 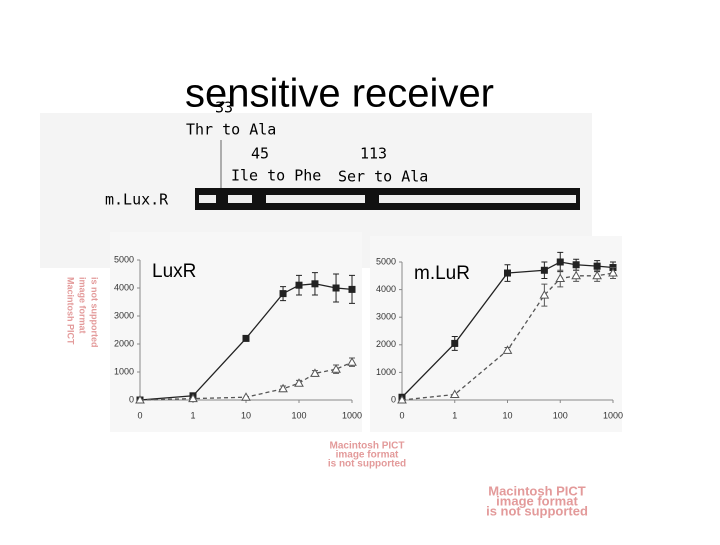 What do you see at coordinates (276, 176) in the screenshot?
I see `mutation-change: Ile to Phe` at bounding box center [276, 176].